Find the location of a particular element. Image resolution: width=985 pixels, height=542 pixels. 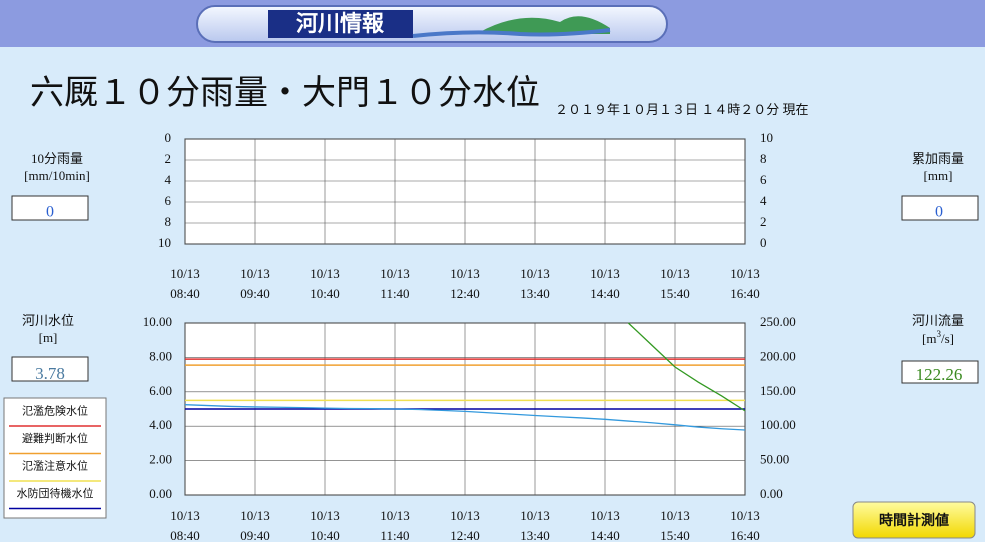

y-tick-label: 8.00 is located at coordinates (160, 355).